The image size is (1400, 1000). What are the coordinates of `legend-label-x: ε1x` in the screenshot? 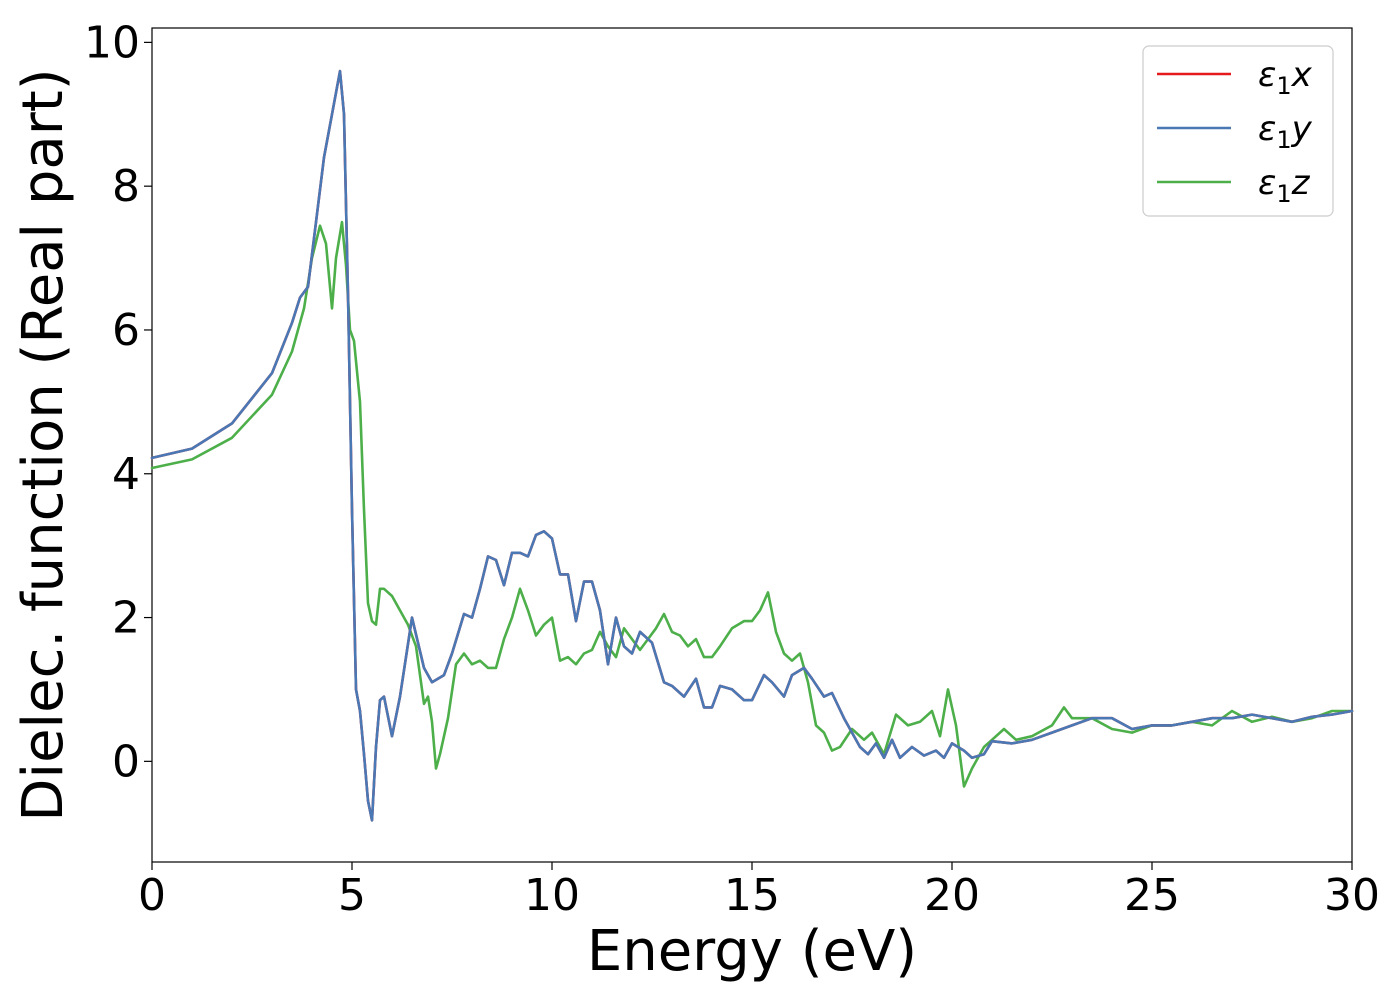 It's located at (1285, 77).